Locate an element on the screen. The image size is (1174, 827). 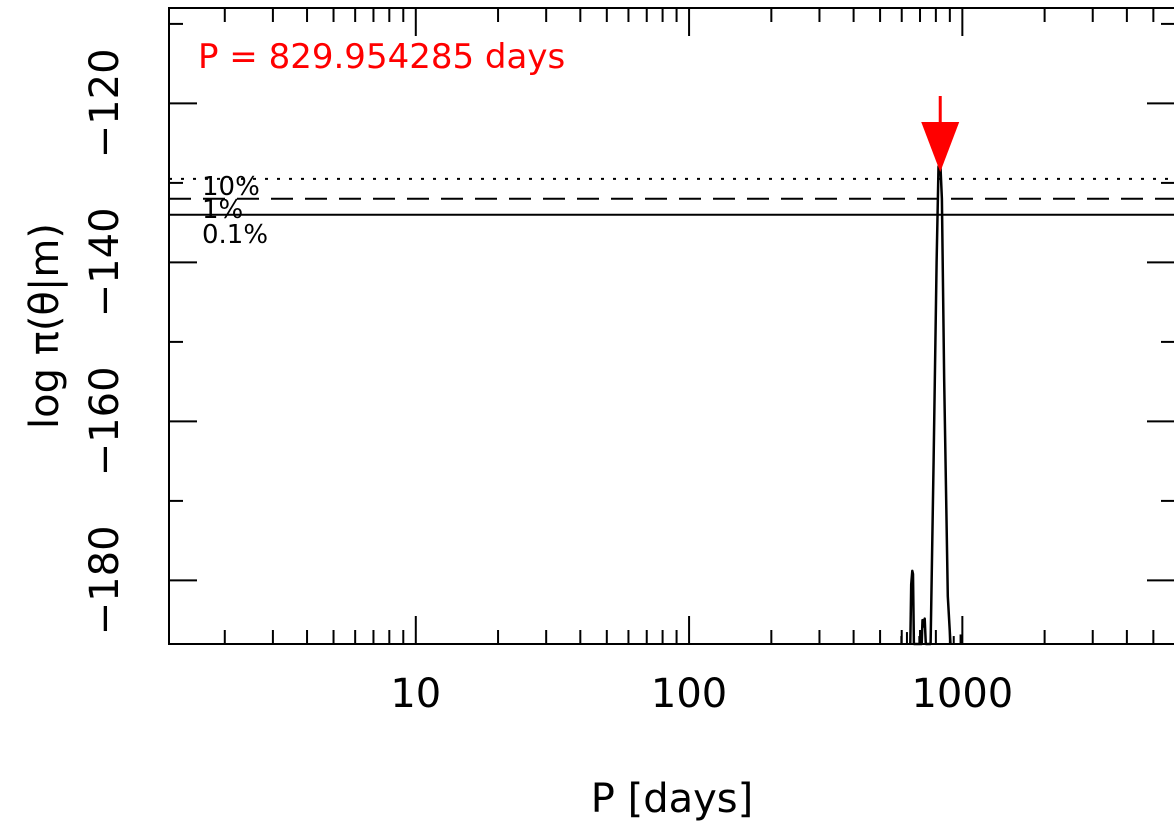
posterior-line is located at coordinates (930, 402).